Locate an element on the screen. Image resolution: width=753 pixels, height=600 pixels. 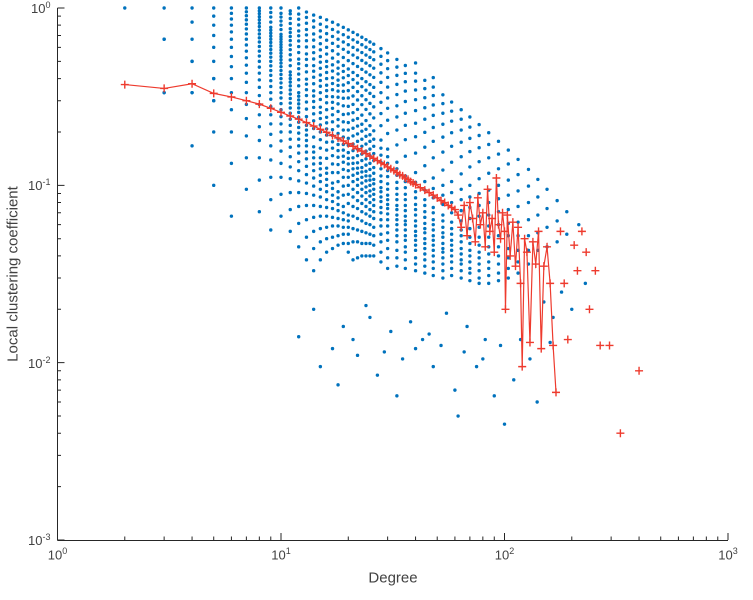
y-tick-label-2: 10⁻¹ is located at coordinates (39, 185).